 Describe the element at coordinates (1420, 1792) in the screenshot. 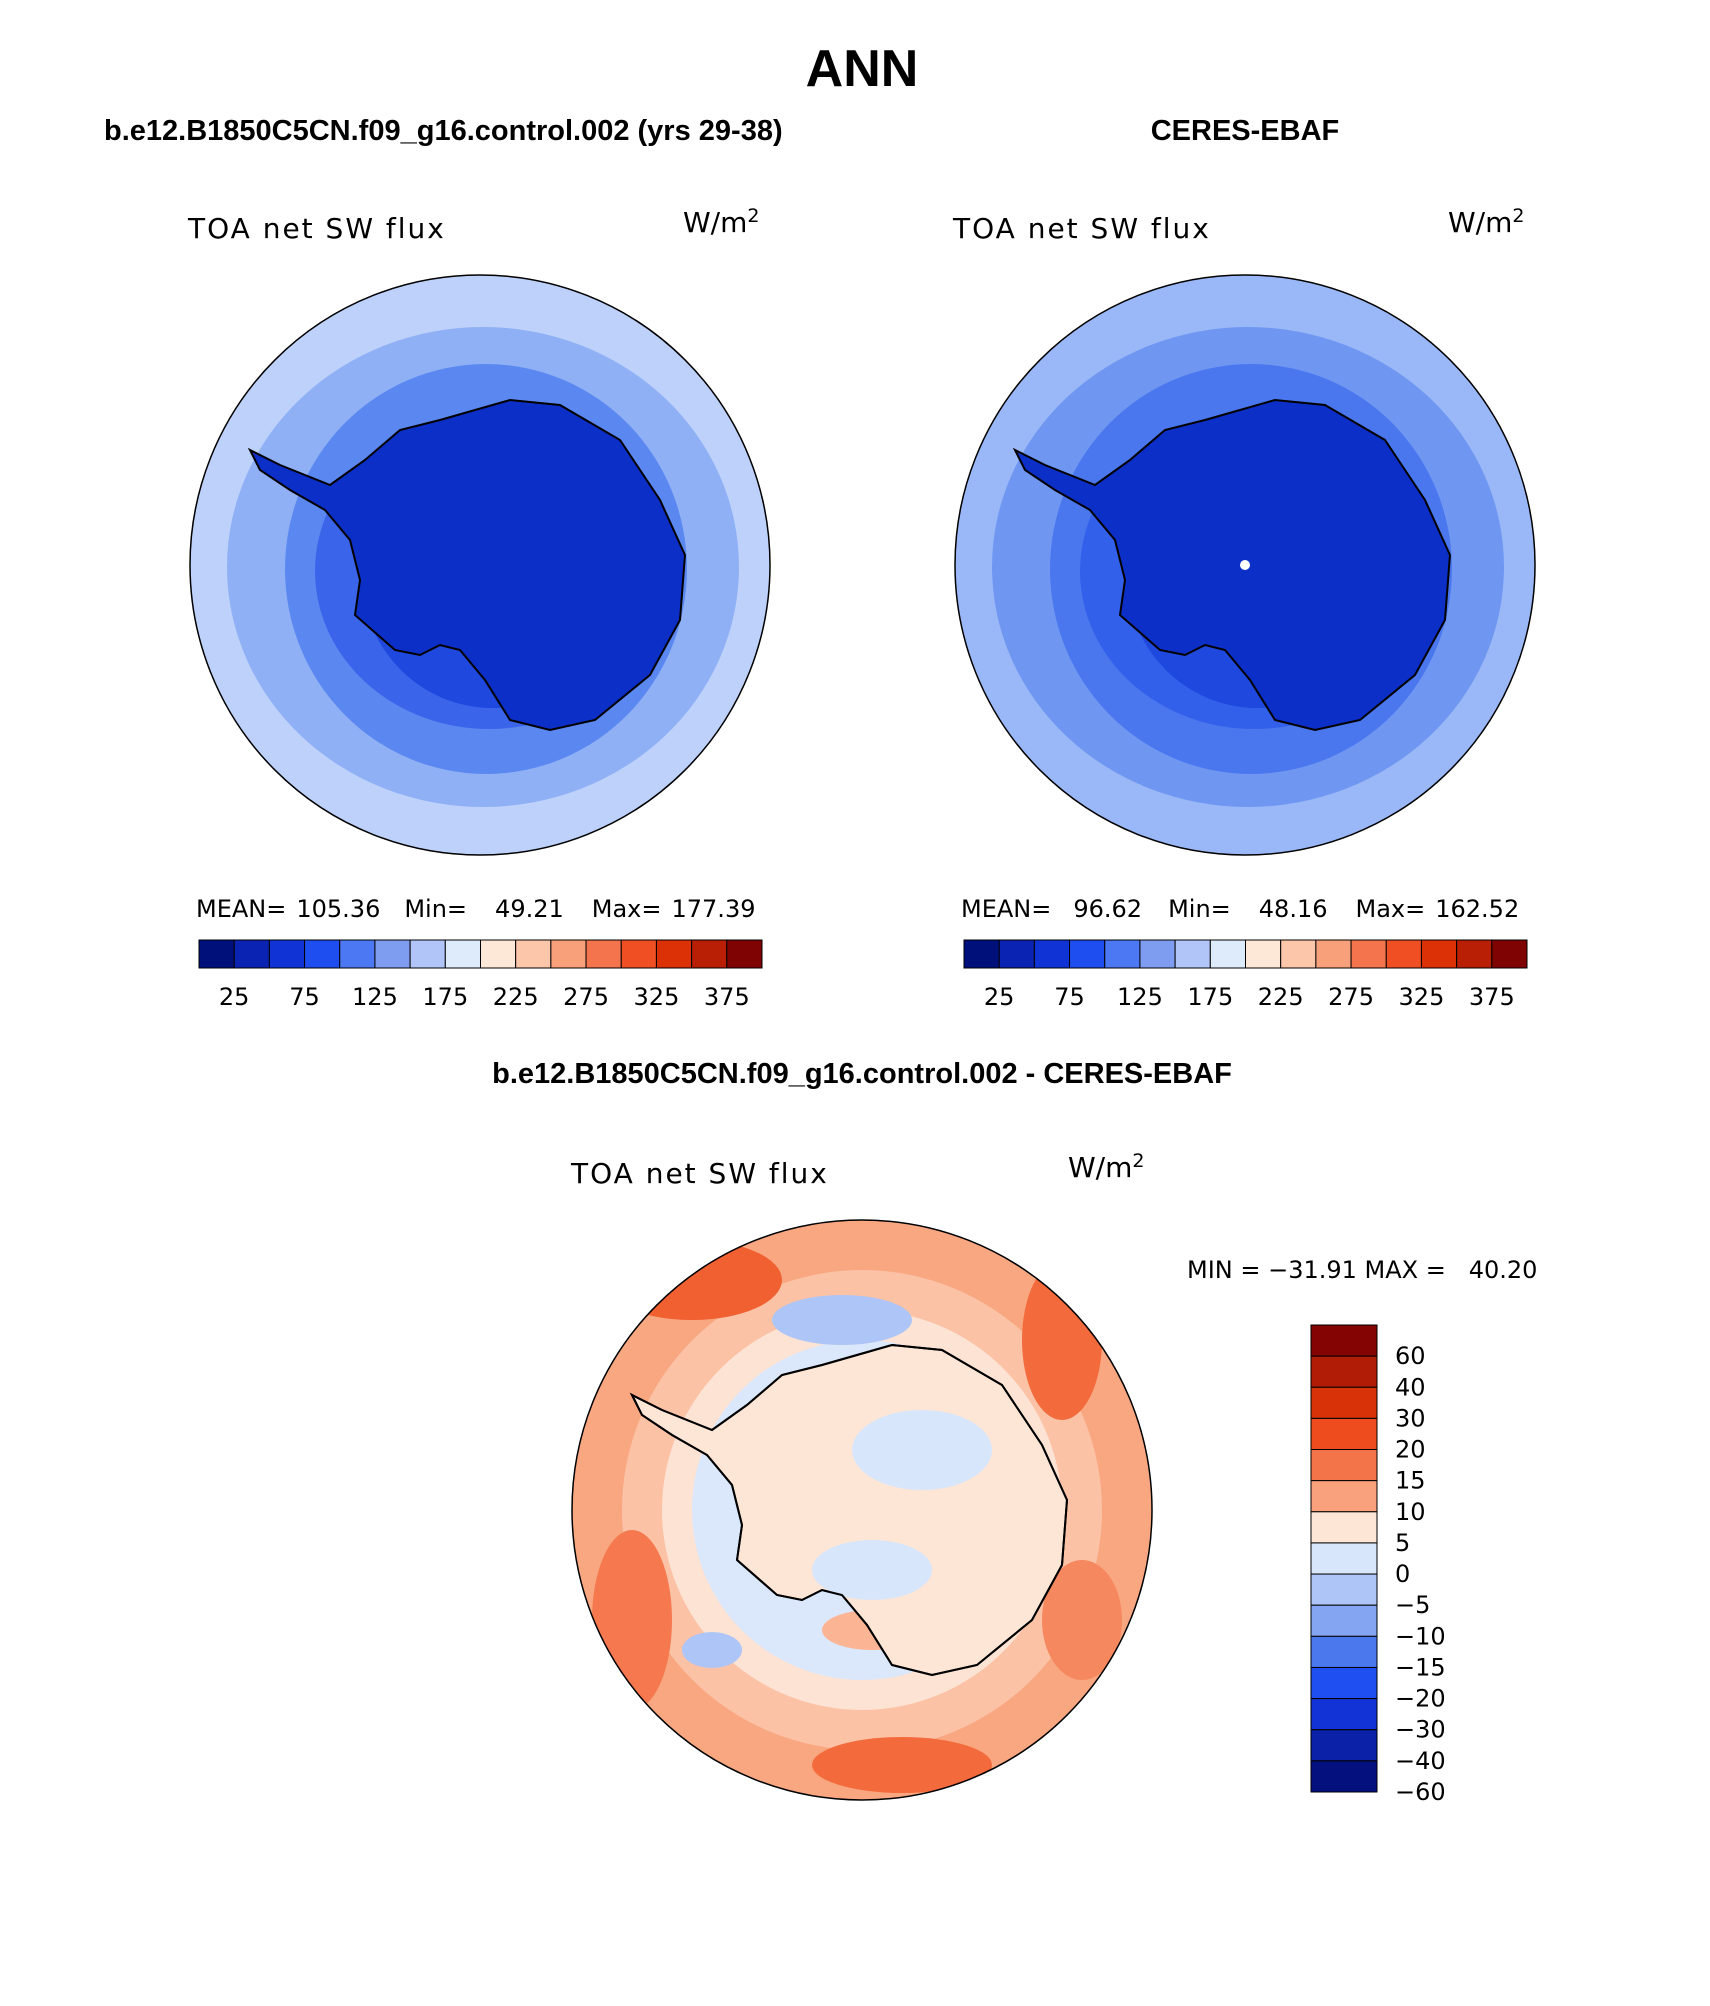

I see `colorbar-tick-label: −60` at that location.